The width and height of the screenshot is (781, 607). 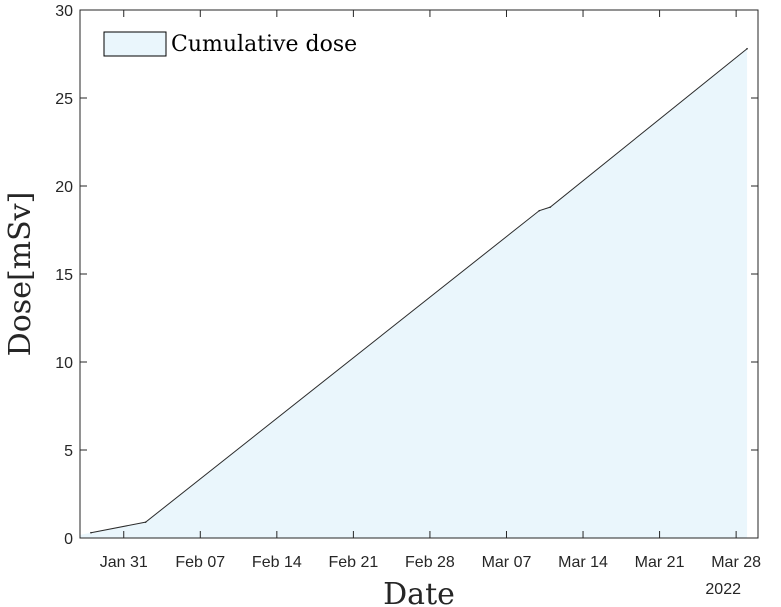 What do you see at coordinates (430, 562) in the screenshot?
I see `x-tick-label-4: Feb 28` at bounding box center [430, 562].